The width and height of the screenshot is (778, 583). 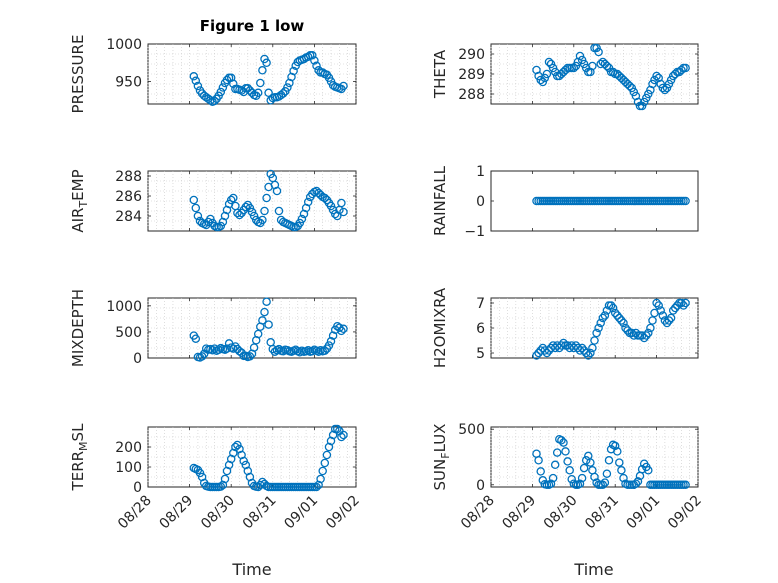 What do you see at coordinates (128, 83) in the screenshot?
I see `y-tick-label: 950` at bounding box center [128, 83].